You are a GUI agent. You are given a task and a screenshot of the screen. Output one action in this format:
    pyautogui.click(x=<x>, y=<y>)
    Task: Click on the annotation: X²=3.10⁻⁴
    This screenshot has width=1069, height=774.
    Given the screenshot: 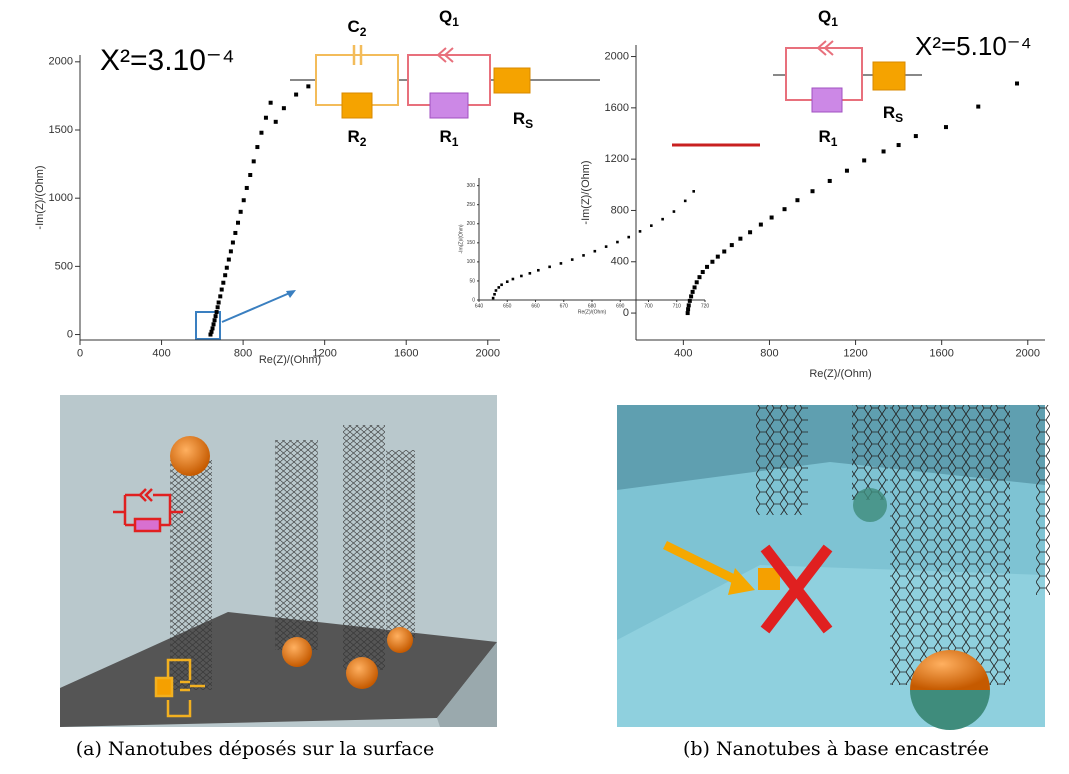 What is the action you would take?
    pyautogui.click(x=167, y=60)
    